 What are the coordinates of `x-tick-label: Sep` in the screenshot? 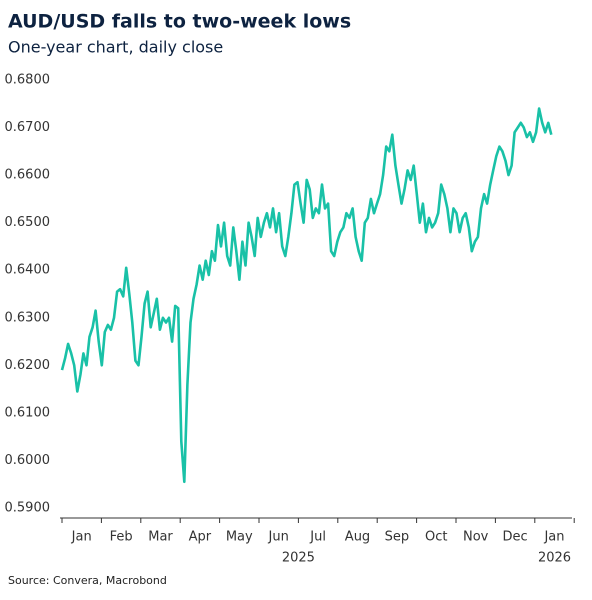 It's located at (397, 537).